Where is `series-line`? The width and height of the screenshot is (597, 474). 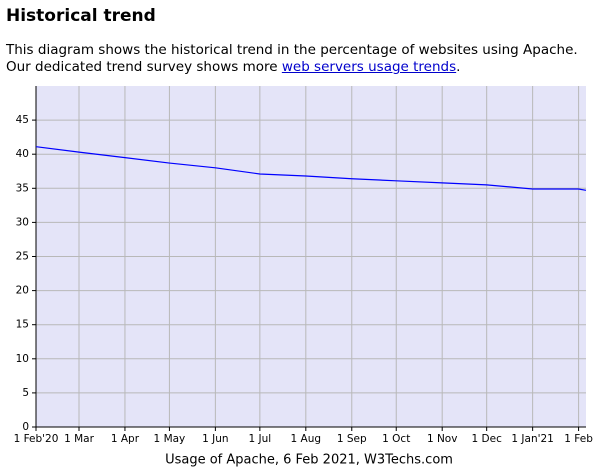 series-line is located at coordinates (311, 168).